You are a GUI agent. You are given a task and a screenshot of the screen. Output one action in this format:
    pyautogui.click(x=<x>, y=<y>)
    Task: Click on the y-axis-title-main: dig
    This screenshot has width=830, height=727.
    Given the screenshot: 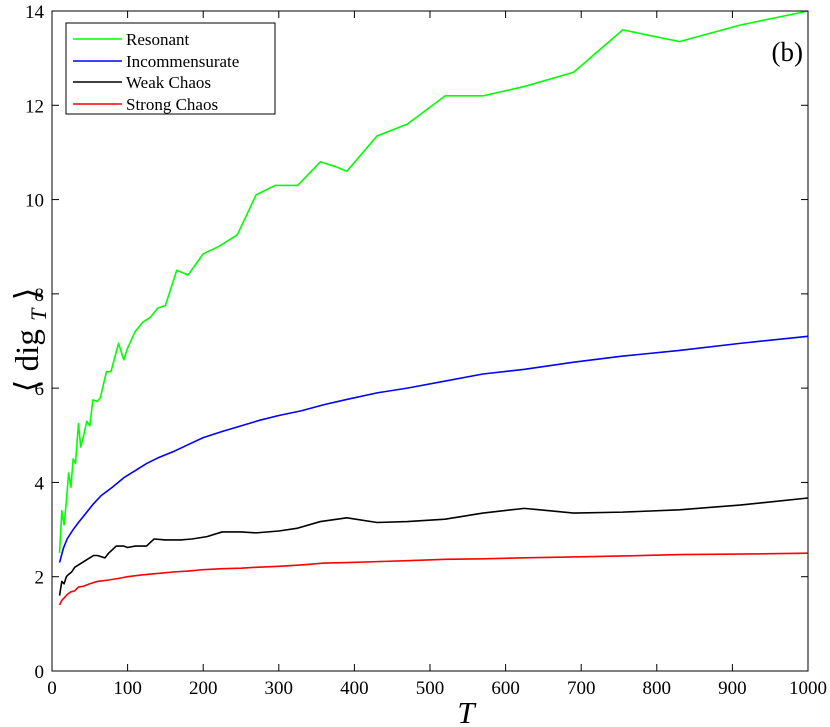 What is the action you would take?
    pyautogui.click(x=28, y=350)
    